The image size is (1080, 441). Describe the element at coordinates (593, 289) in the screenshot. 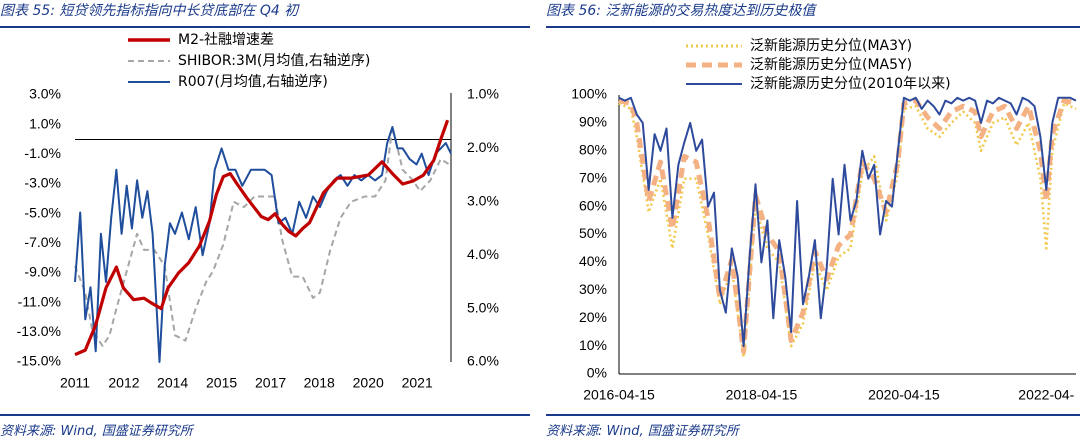

I see `y-tick-label: 30%` at that location.